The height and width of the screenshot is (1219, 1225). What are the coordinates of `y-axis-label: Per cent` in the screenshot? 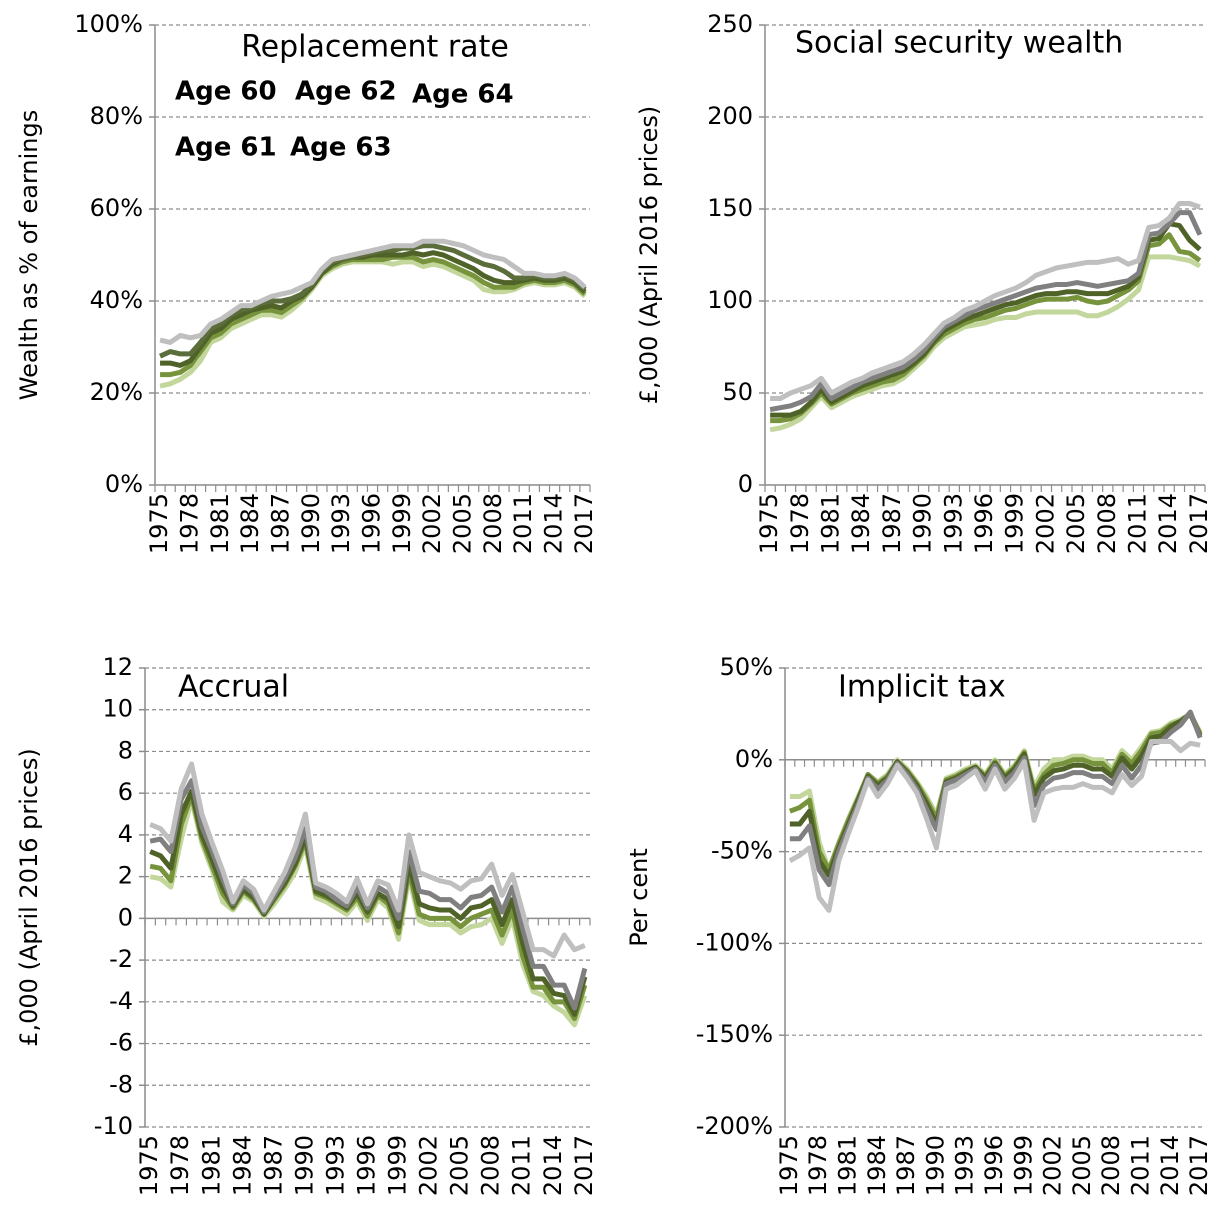 It's located at (639, 897).